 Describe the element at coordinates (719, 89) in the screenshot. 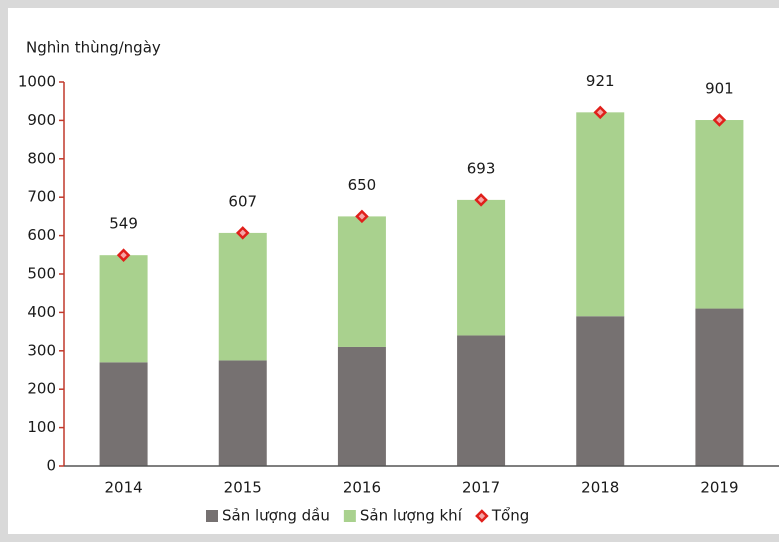

I see `data-label: 901` at that location.